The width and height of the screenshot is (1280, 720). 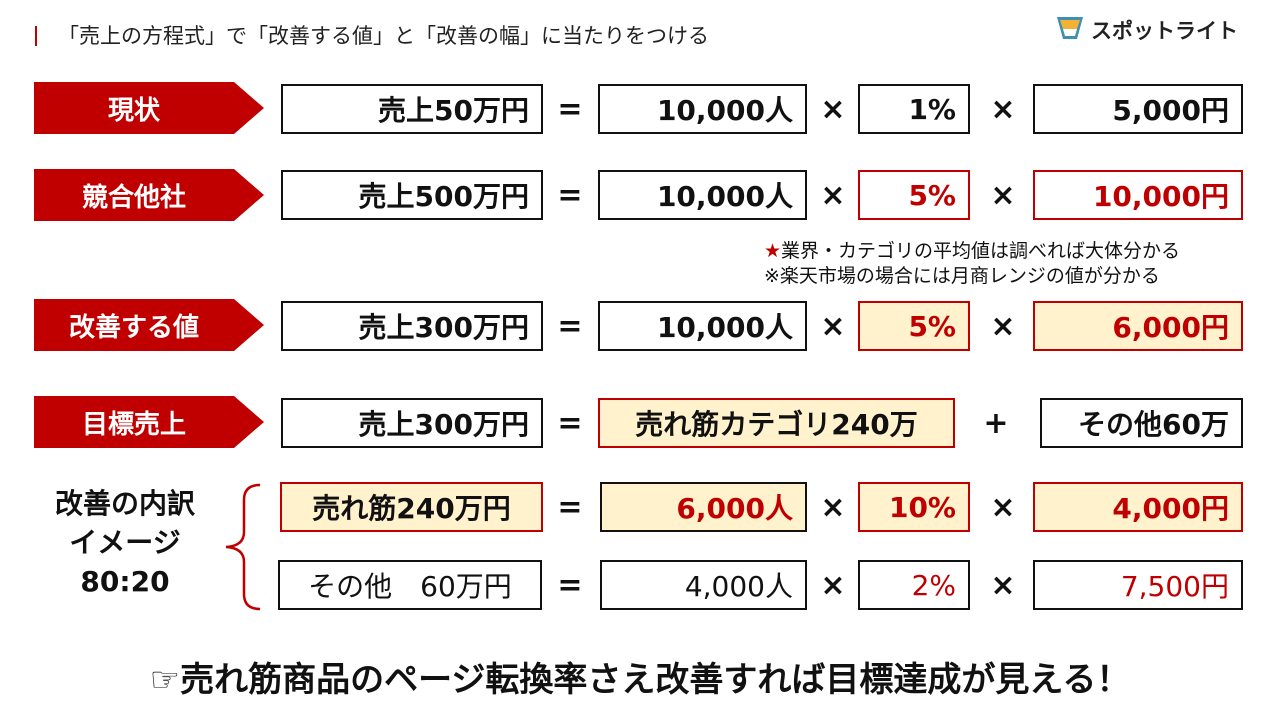 I want to click on note-rakuten-range: ※楽天市場の場合には月商レンジの値が分かる, so click(x=962, y=276).